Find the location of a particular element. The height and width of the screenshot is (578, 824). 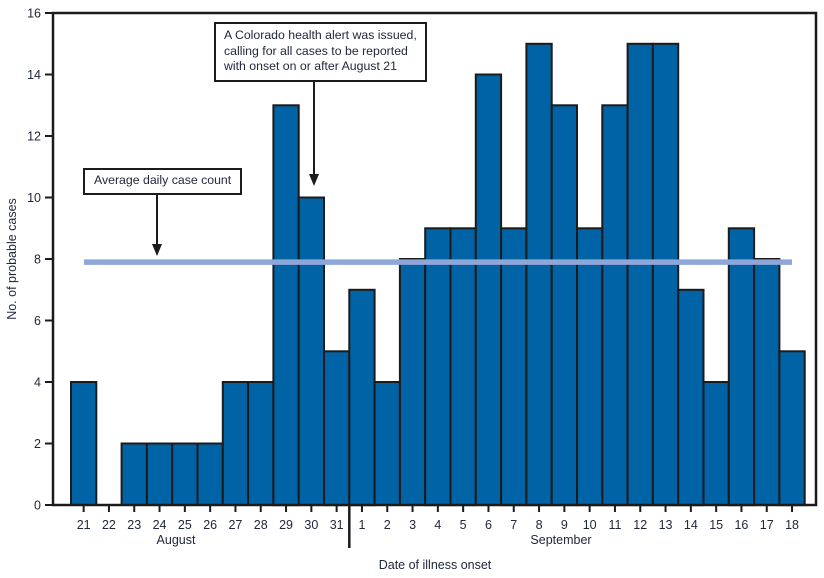

x-tick-label: 2 is located at coordinates (387, 525).